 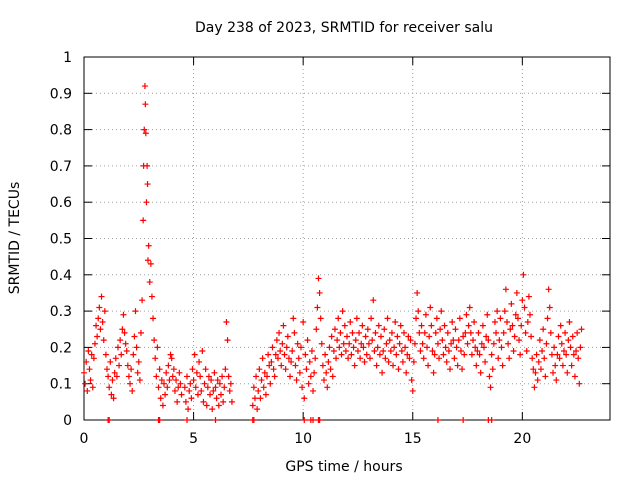 What do you see at coordinates (61, 131) in the screenshot?
I see `y-tick-label: 0.8` at bounding box center [61, 131].